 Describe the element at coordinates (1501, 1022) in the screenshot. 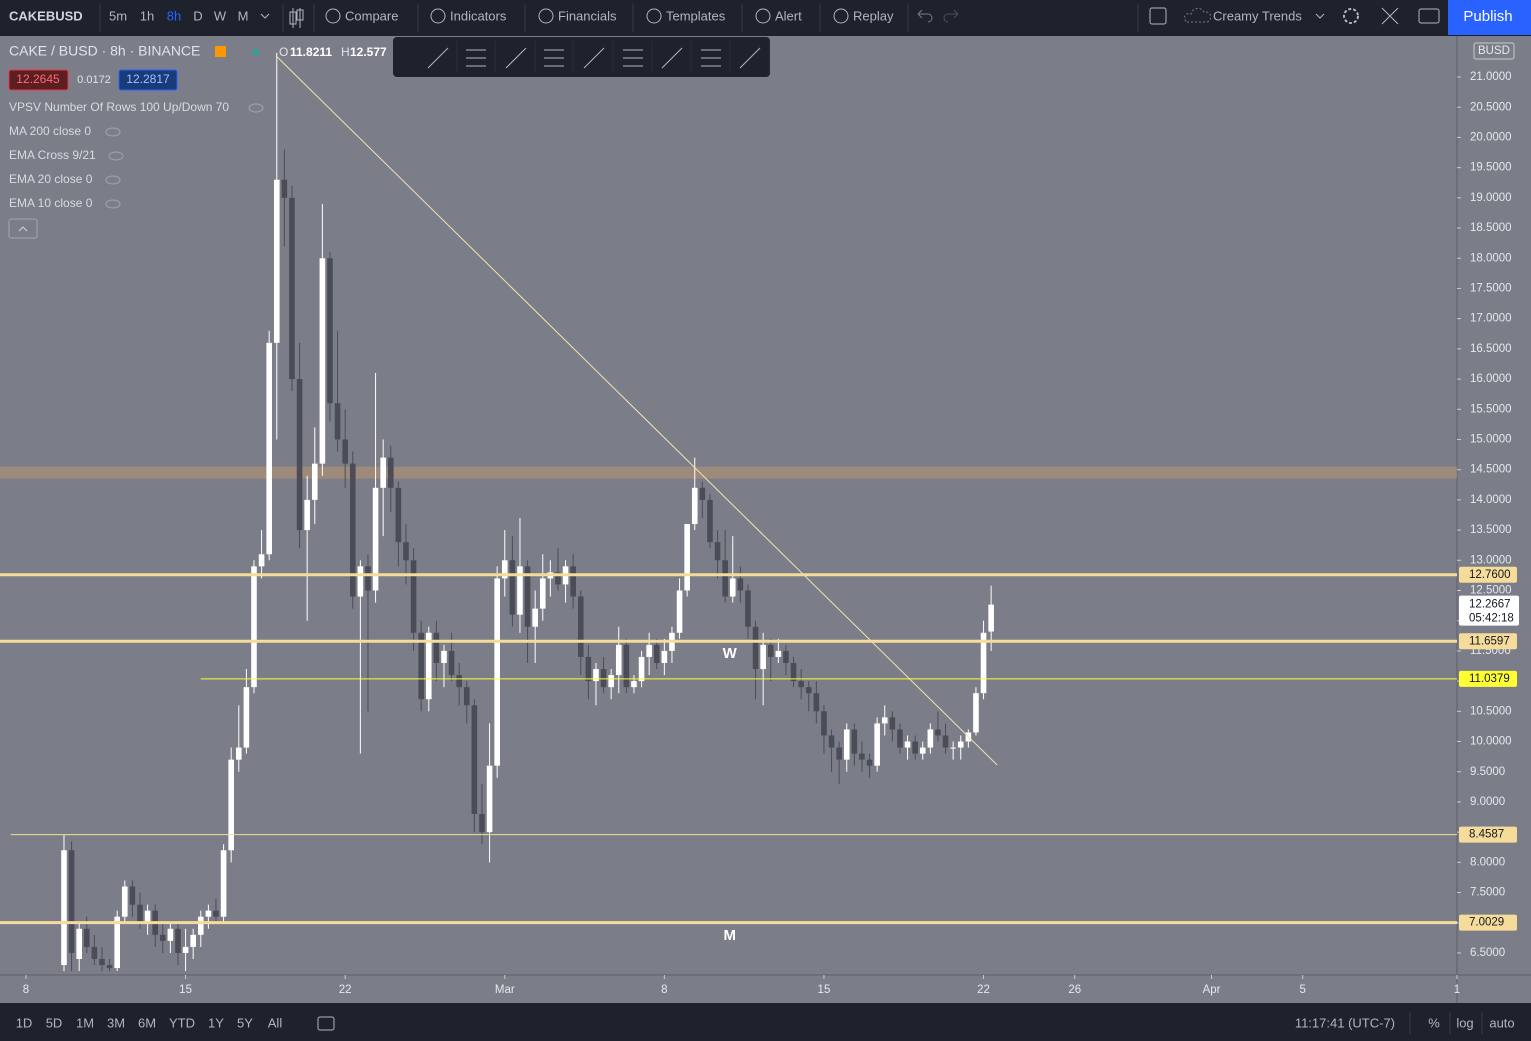

I see `scale-option: auto` at that location.